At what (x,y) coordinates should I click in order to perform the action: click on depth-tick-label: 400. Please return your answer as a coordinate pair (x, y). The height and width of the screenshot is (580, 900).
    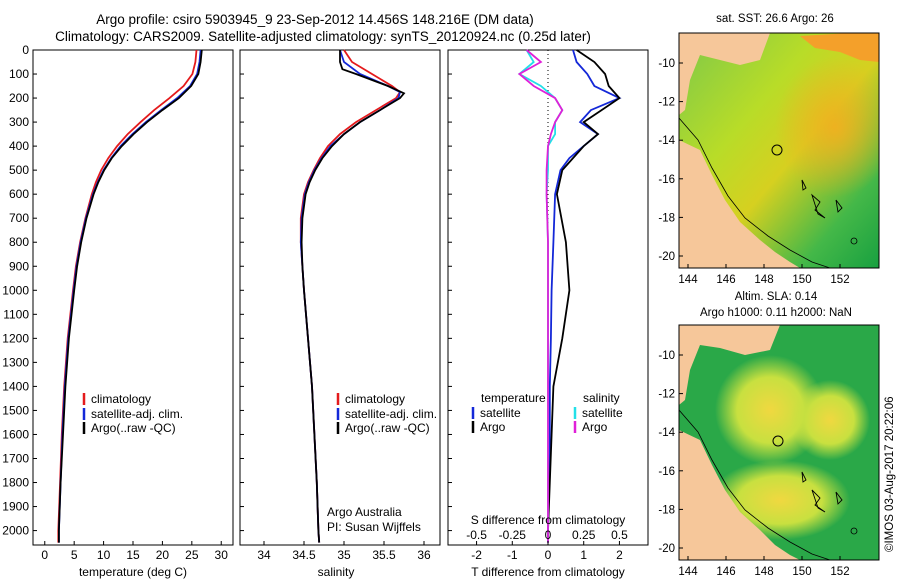
    Looking at the image, I should click on (19, 146).